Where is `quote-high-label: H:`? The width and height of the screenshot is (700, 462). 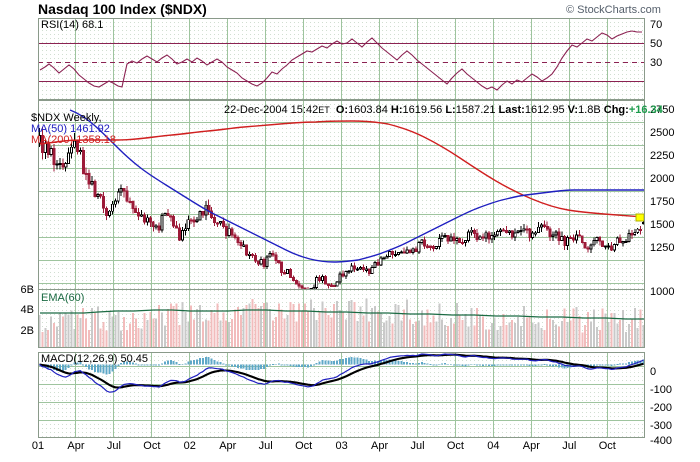 quote-high-label: H: is located at coordinates (396, 110).